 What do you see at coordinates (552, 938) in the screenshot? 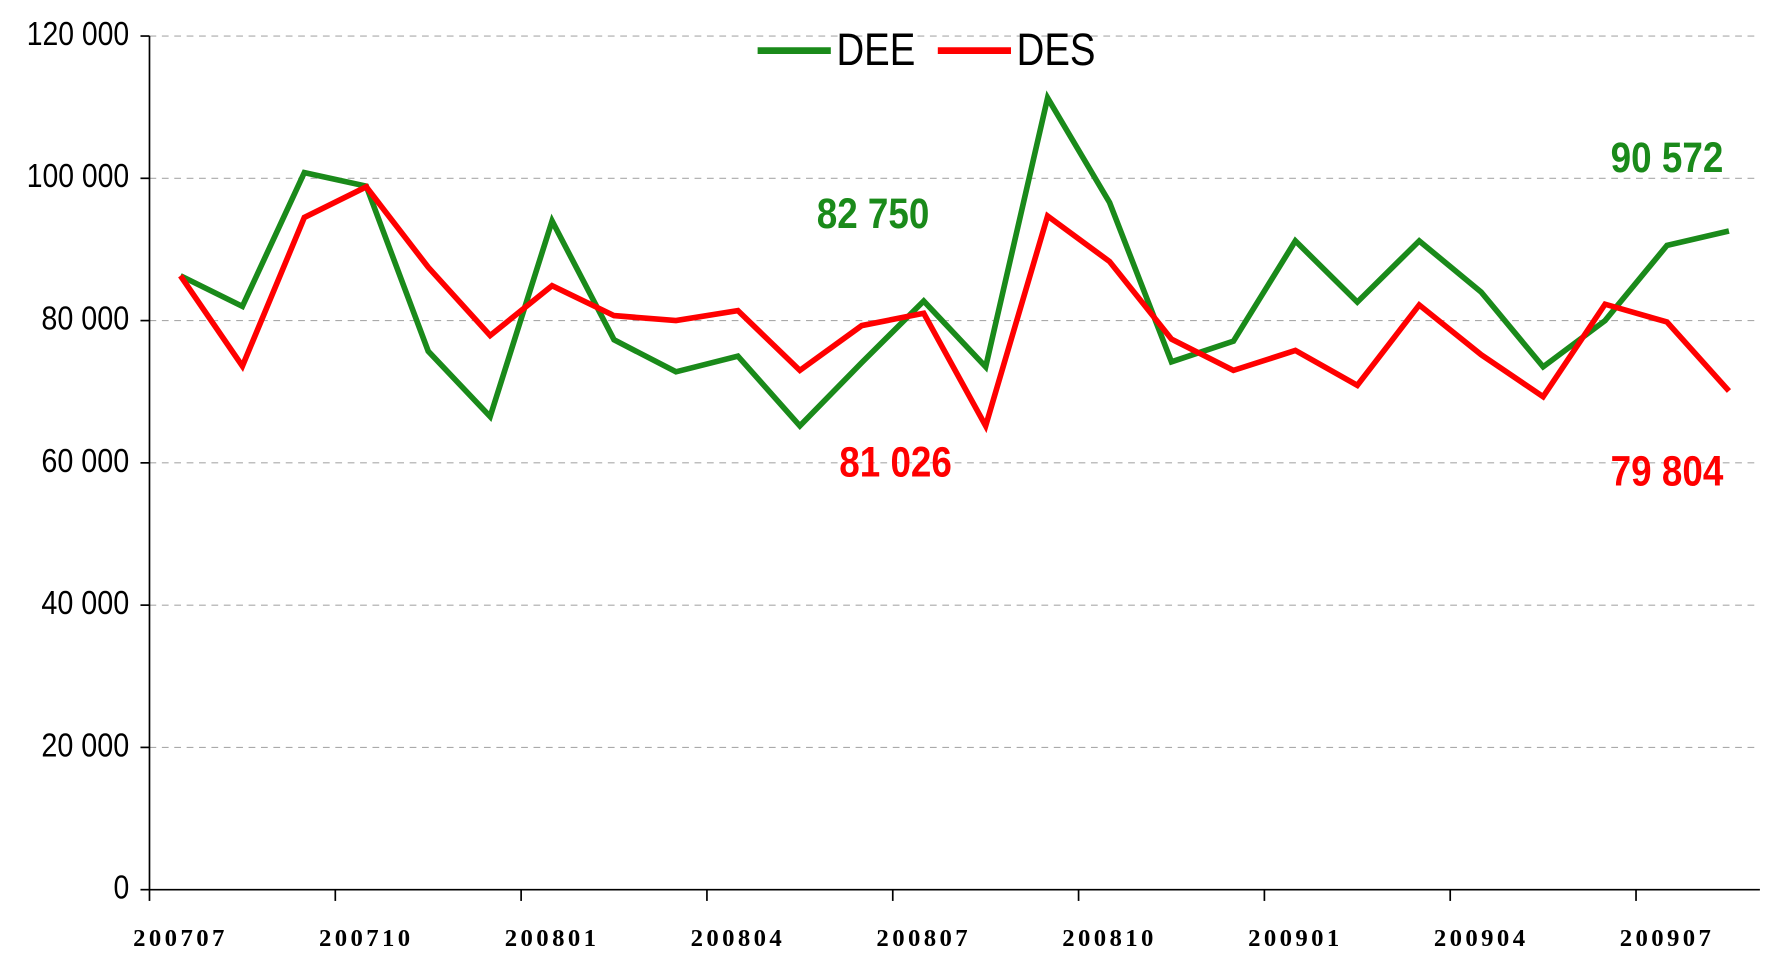
I see `x-tick-label: 200801` at bounding box center [552, 938].